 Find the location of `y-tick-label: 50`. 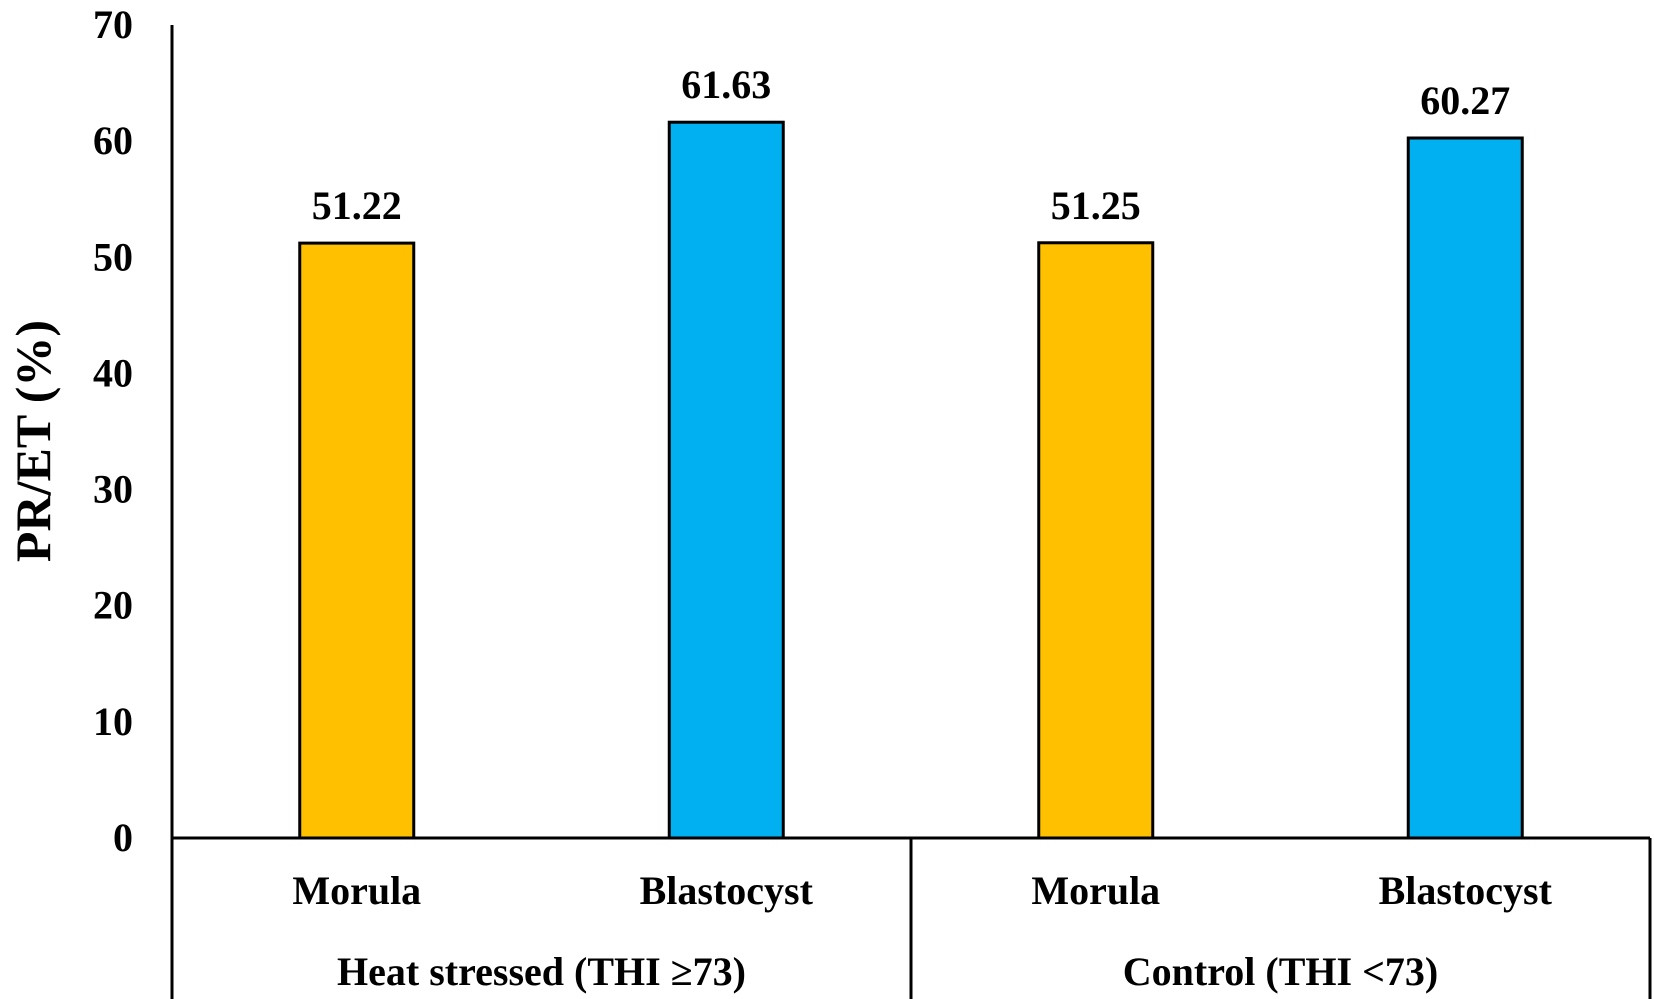

y-tick-label: 50 is located at coordinates (113, 256).